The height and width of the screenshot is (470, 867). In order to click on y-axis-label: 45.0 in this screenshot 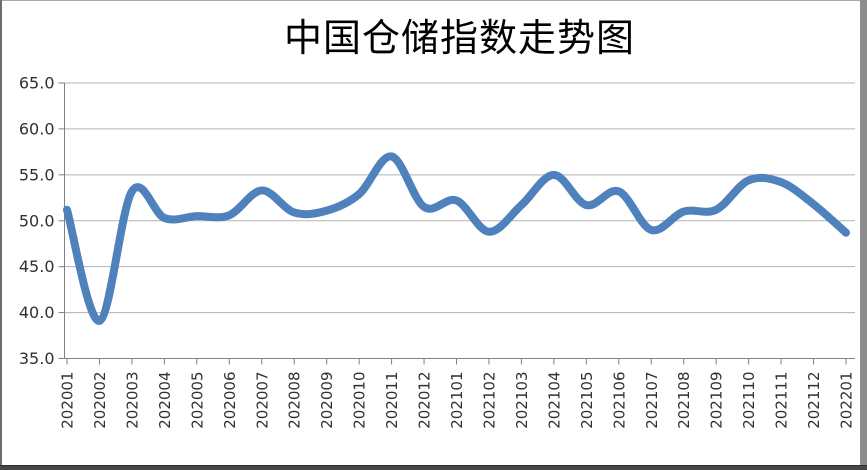, I will do `click(37, 266)`.